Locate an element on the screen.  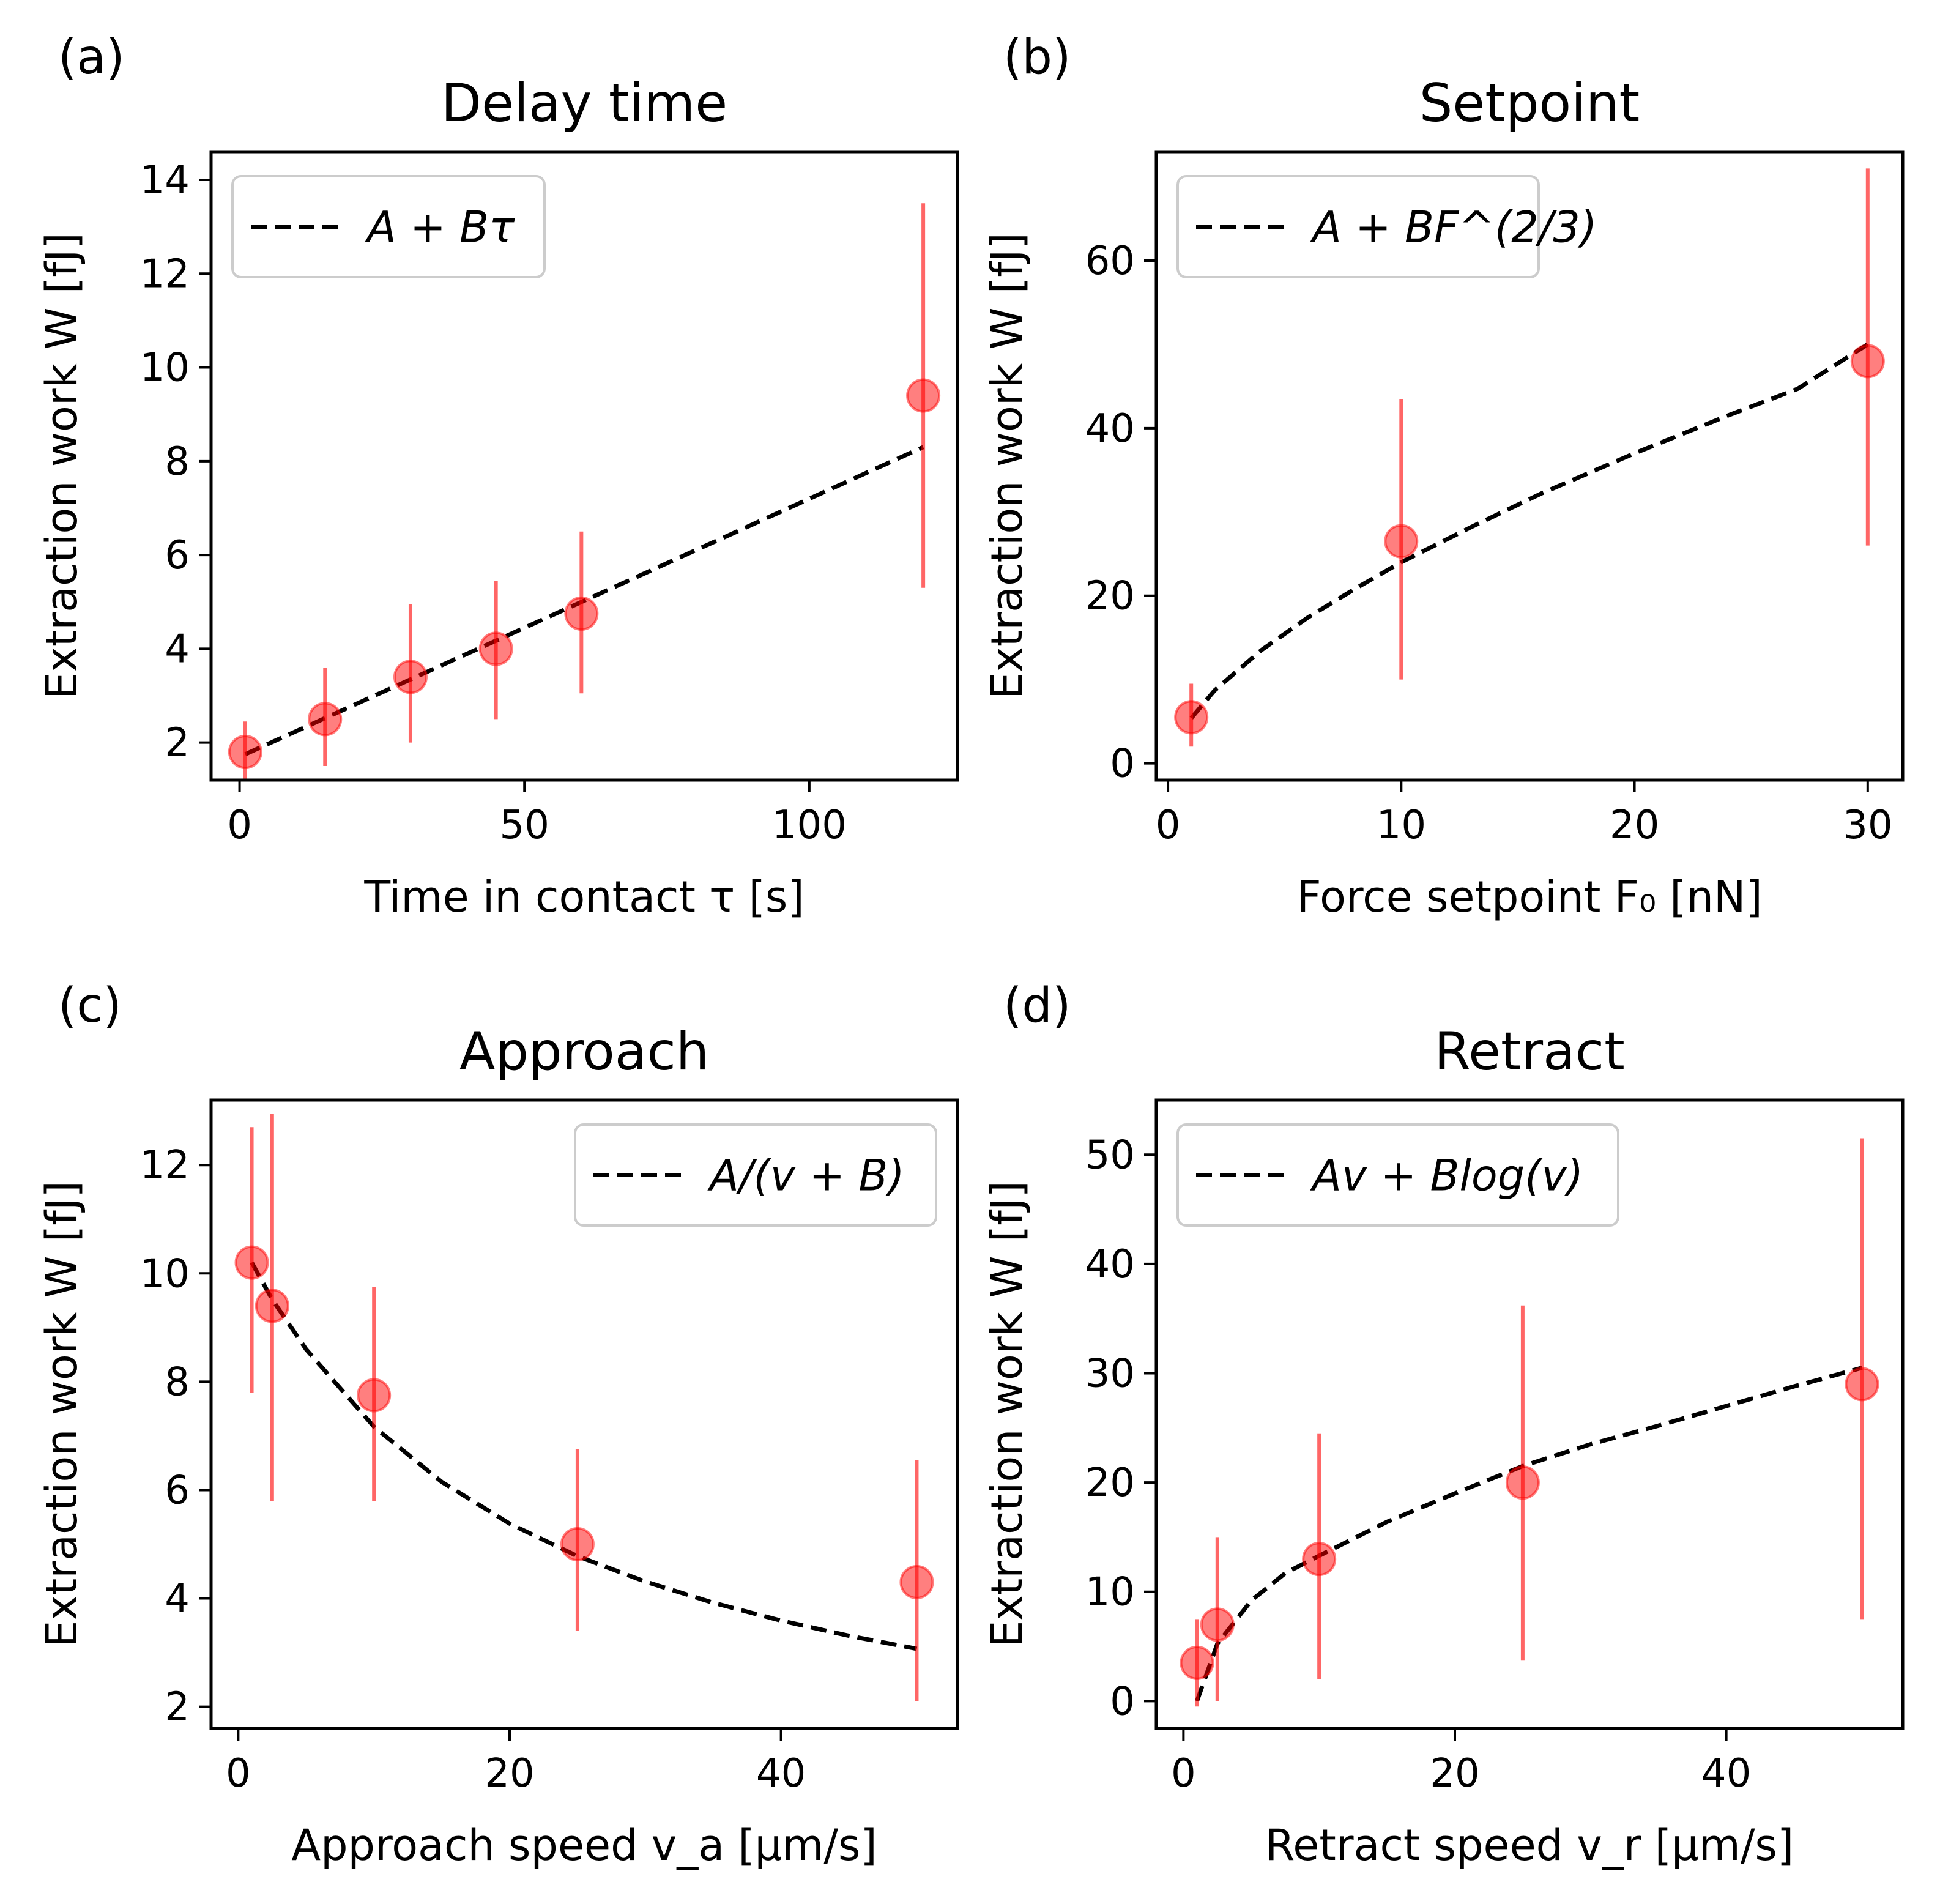
legend-label: A + BF^(2/3) is located at coordinates (1453, 228).